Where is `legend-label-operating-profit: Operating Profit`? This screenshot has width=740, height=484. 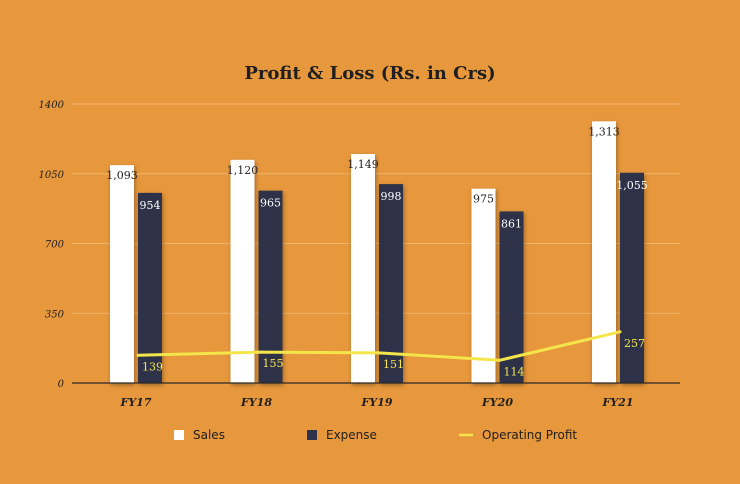
legend-label-operating-profit: Operating Profit is located at coordinates (529, 435).